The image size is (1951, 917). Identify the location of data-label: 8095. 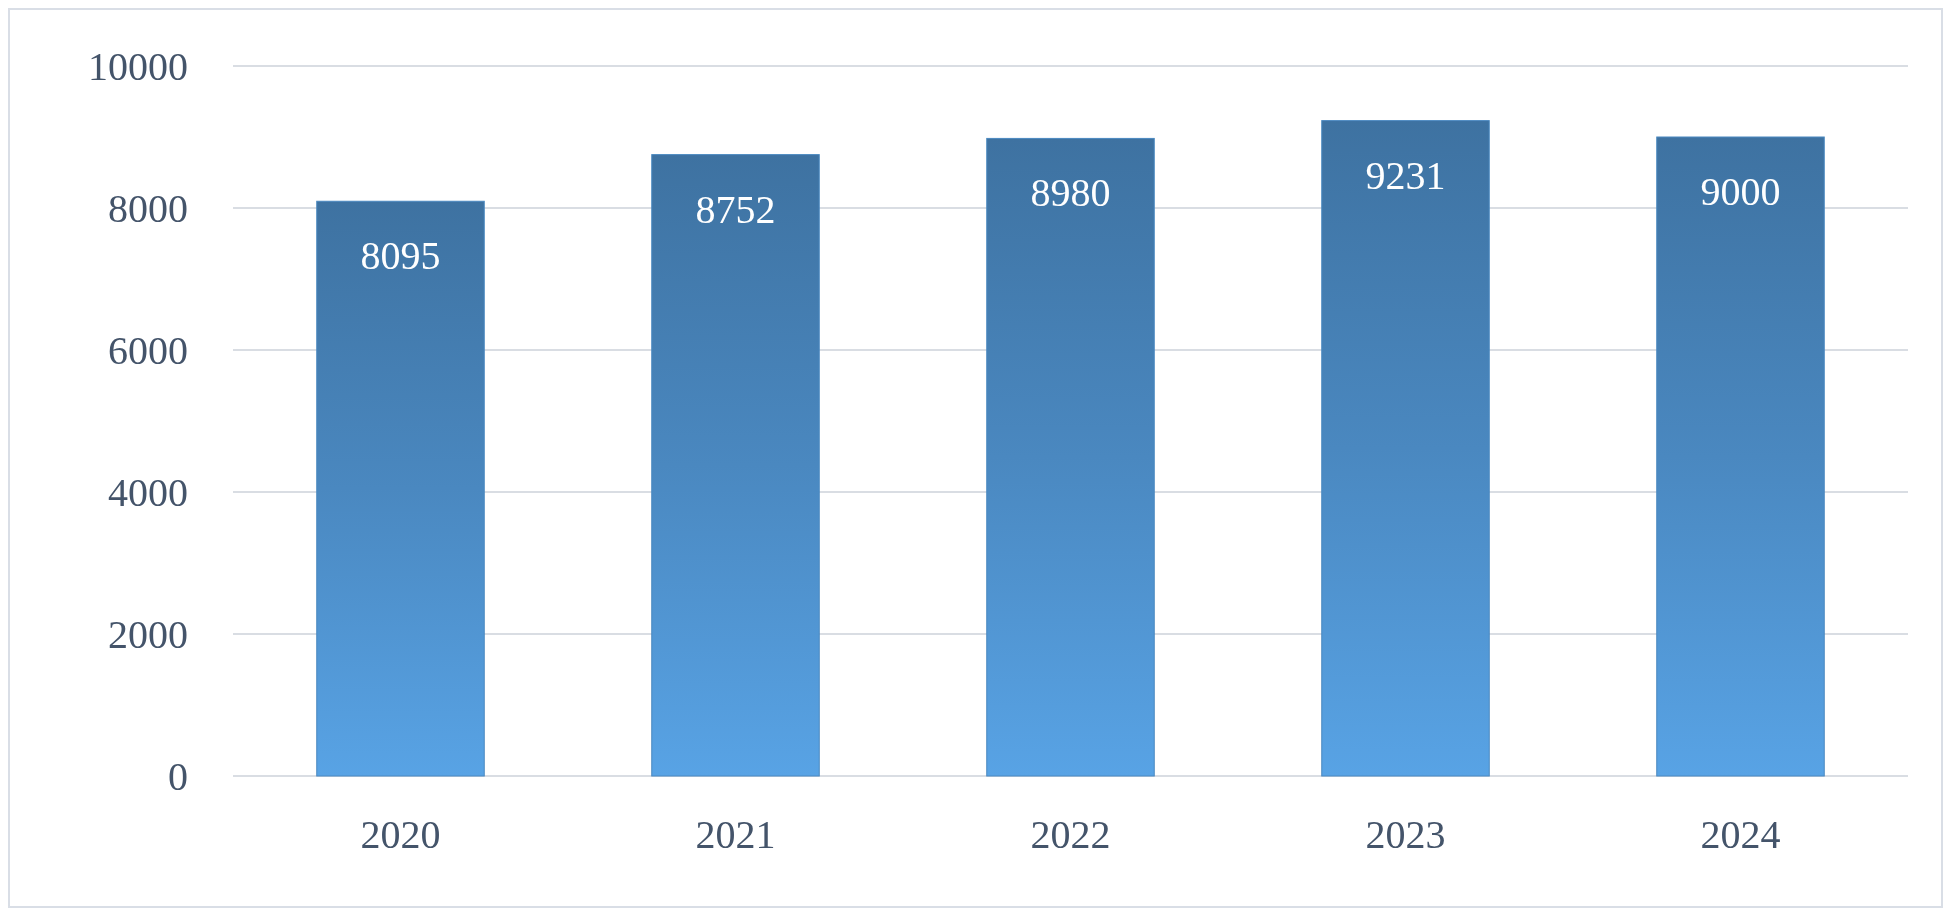
(400, 256).